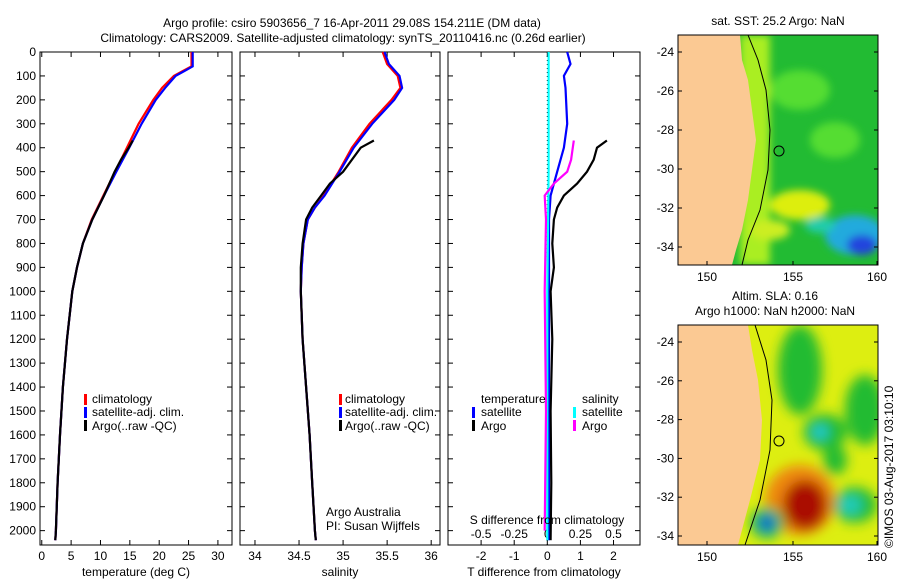  I want to click on y-tick-label: 2000, so click(22, 531).